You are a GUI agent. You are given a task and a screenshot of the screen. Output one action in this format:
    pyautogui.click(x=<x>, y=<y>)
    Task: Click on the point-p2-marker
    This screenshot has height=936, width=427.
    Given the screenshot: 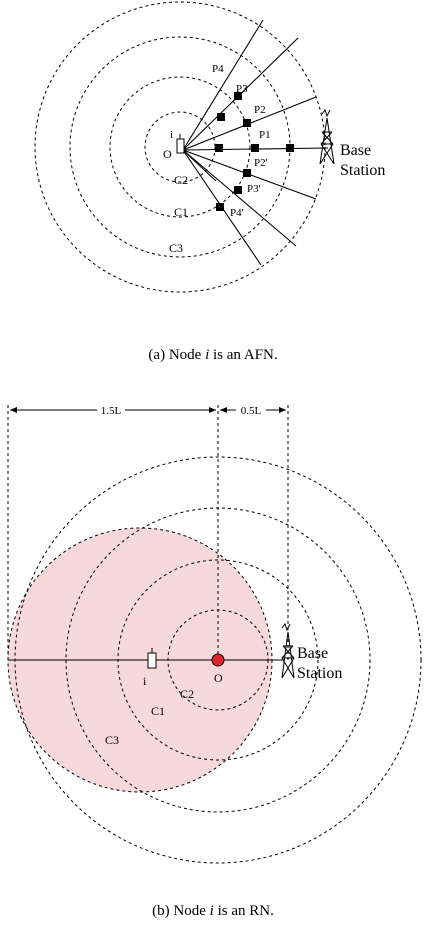 What is the action you would take?
    pyautogui.click(x=247, y=123)
    